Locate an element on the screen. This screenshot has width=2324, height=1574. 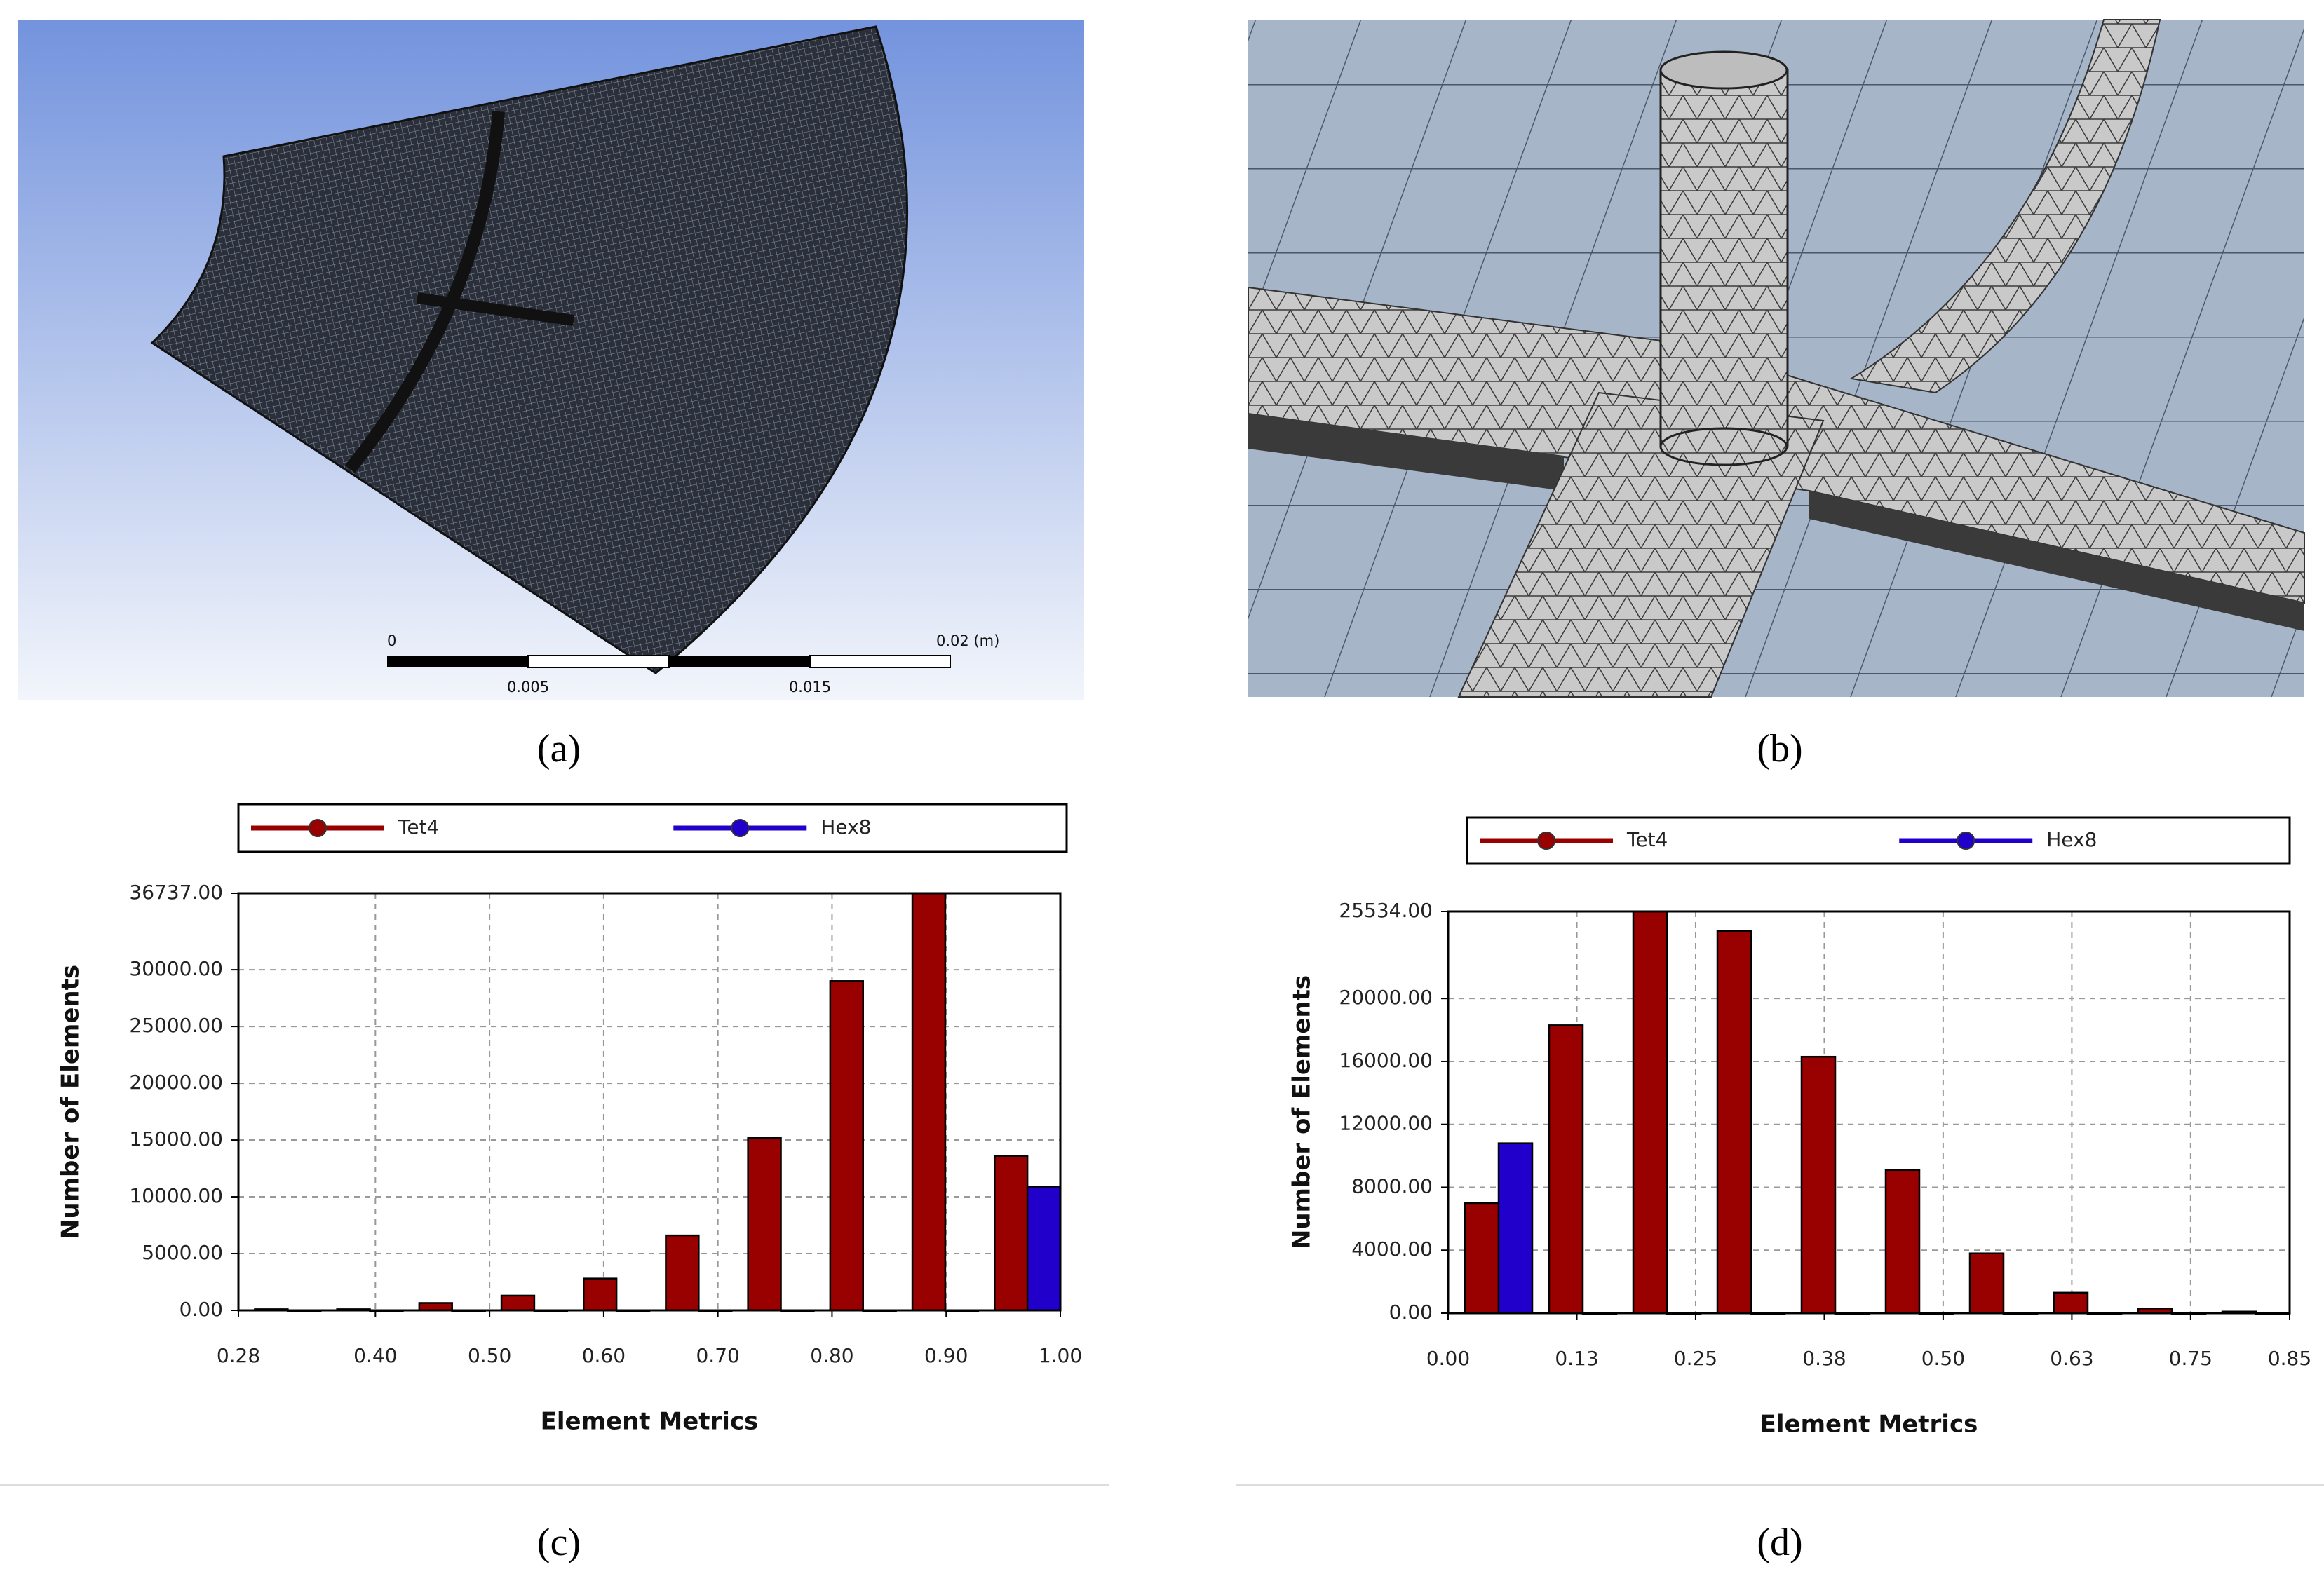
x-tick-label: 0.38 is located at coordinates (1824, 1358).